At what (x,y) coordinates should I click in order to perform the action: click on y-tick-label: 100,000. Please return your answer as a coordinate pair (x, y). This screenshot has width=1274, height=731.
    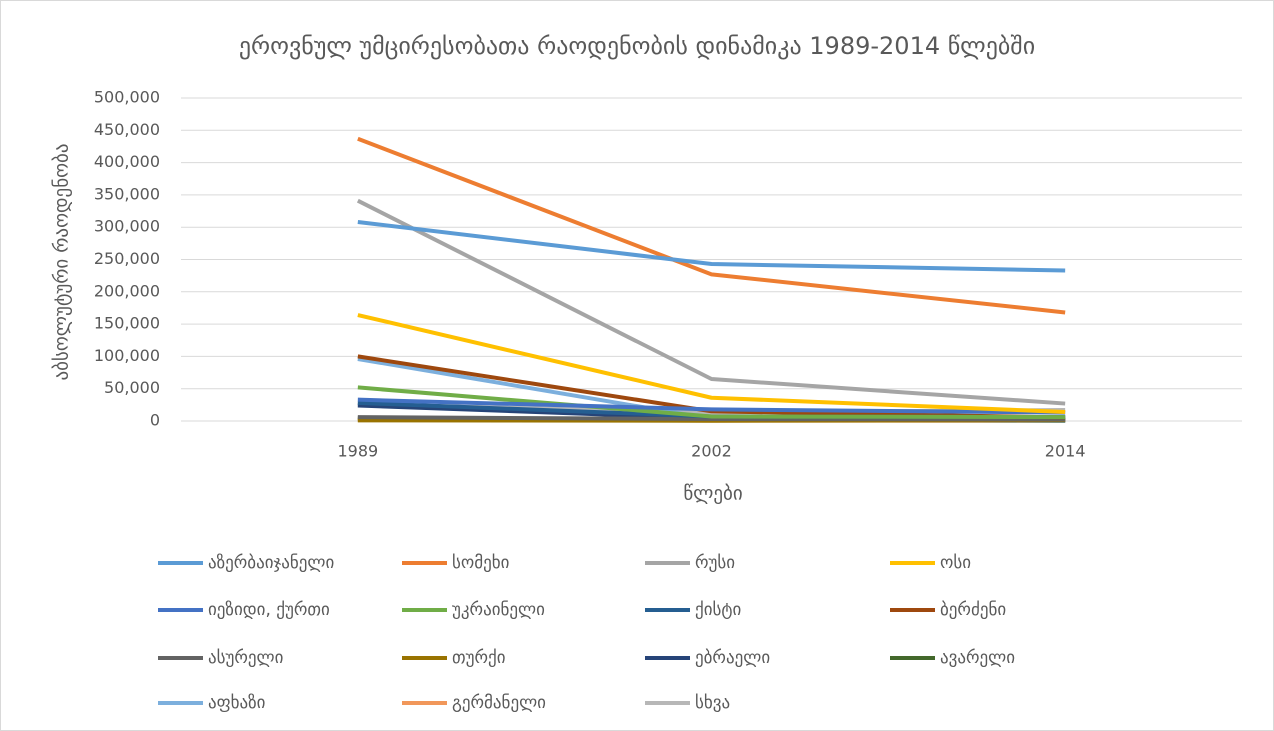
    Looking at the image, I should click on (127, 355).